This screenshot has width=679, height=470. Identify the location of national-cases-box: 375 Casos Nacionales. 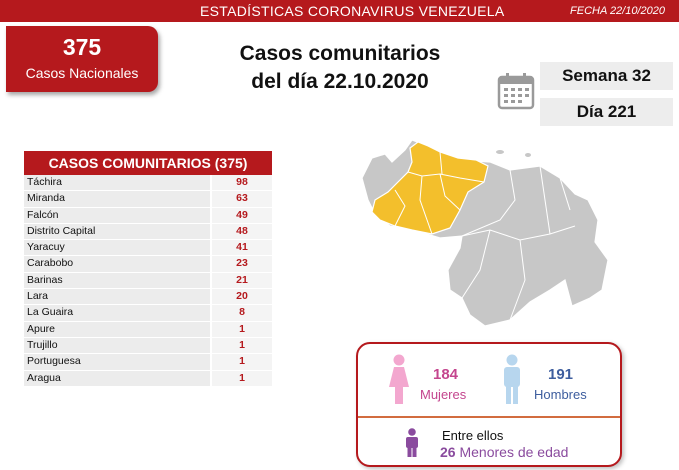
(82, 59).